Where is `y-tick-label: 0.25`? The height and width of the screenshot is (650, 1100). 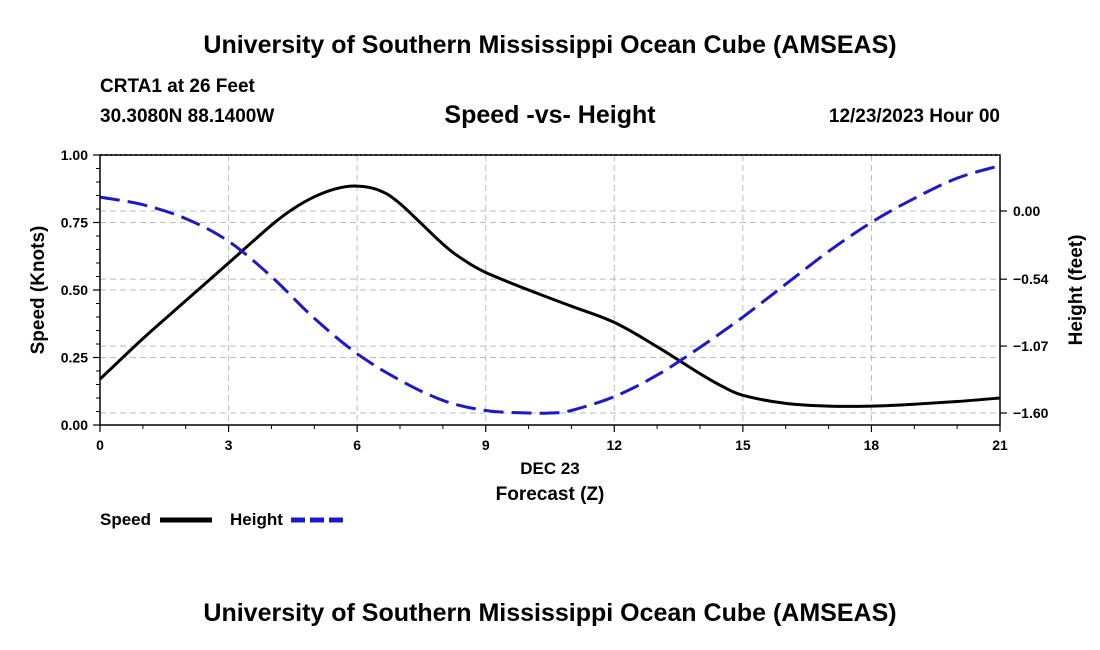
y-tick-label: 0.25 is located at coordinates (74, 358).